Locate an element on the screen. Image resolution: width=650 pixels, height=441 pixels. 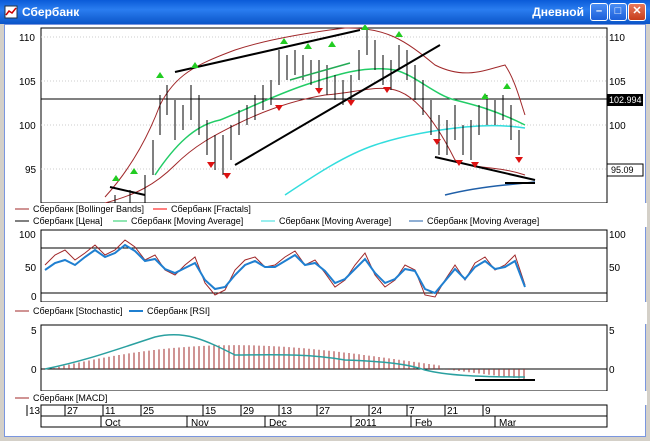
price-tick-right: 110 is located at coordinates (617, 38).